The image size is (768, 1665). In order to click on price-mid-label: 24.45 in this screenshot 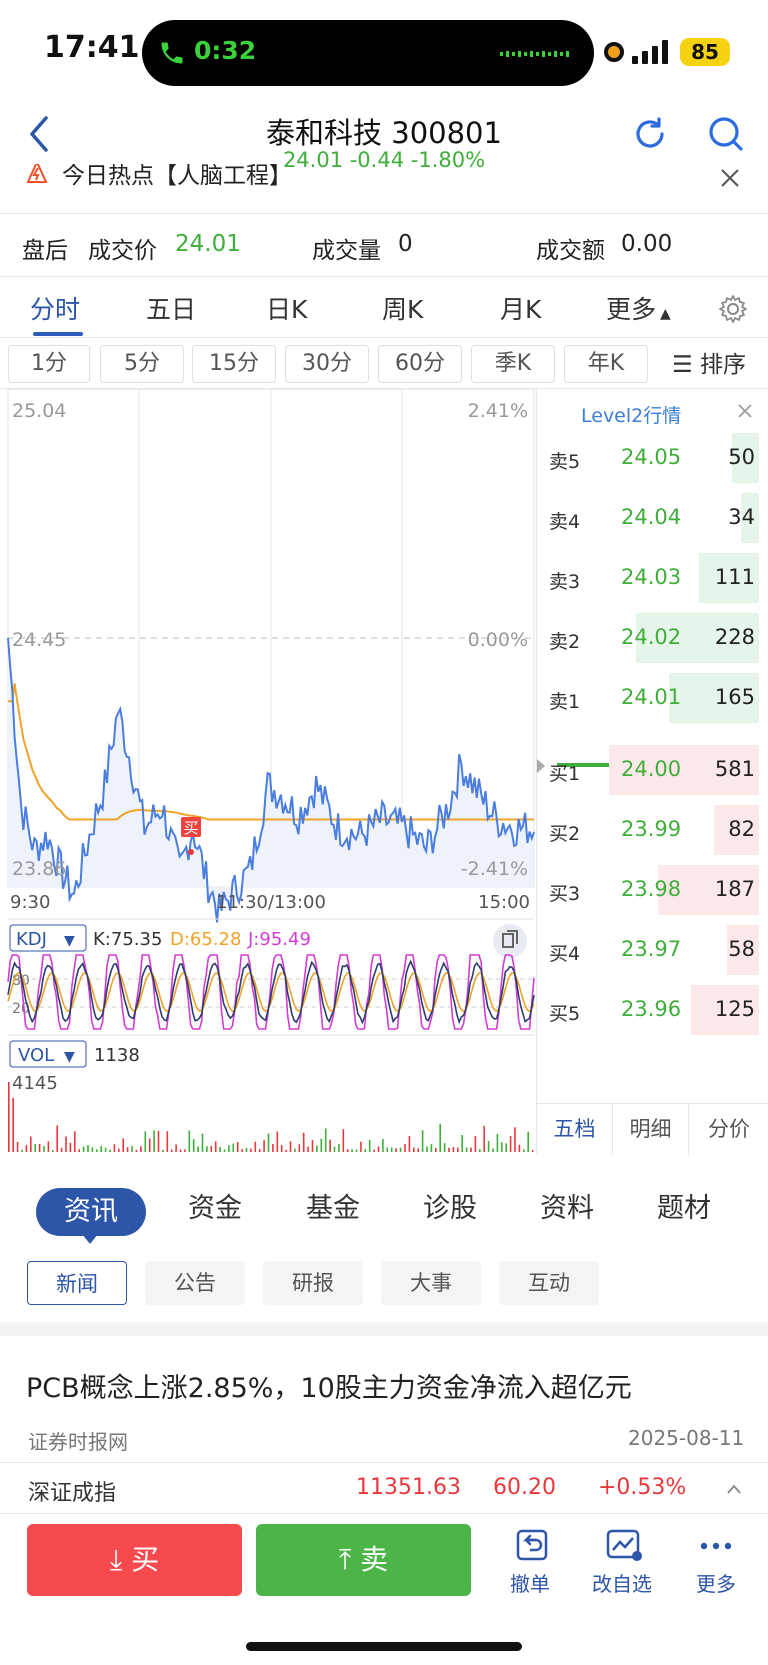, I will do `click(39, 640)`.